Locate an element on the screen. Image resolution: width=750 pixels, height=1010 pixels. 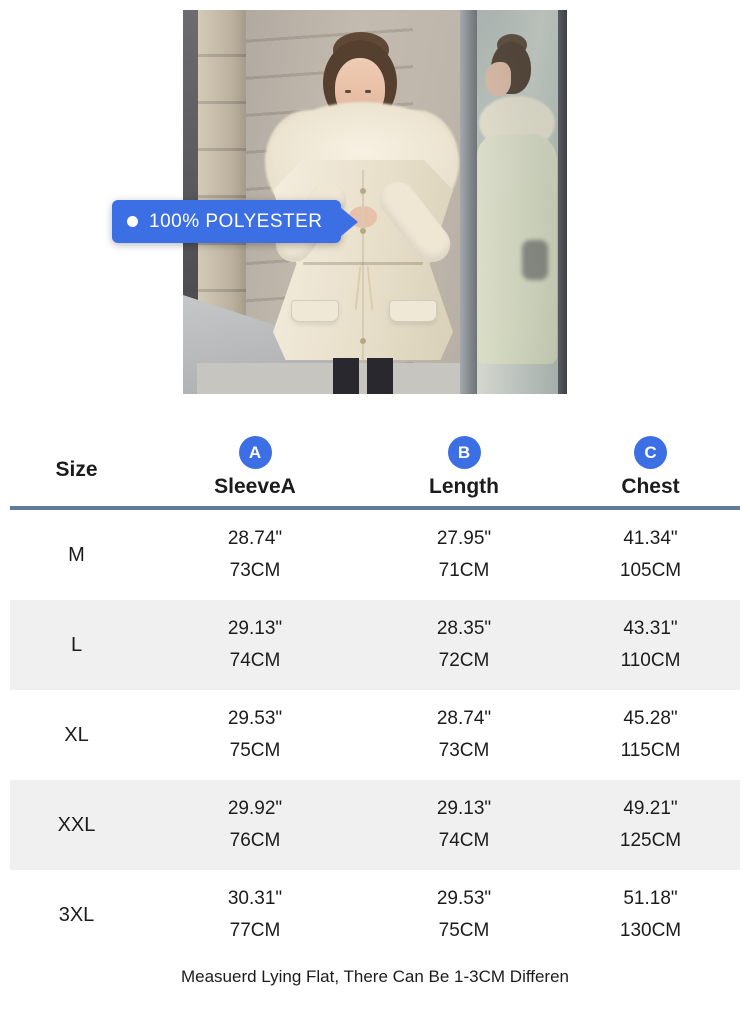
length-cell: 29.53" 75CM is located at coordinates (464, 915).